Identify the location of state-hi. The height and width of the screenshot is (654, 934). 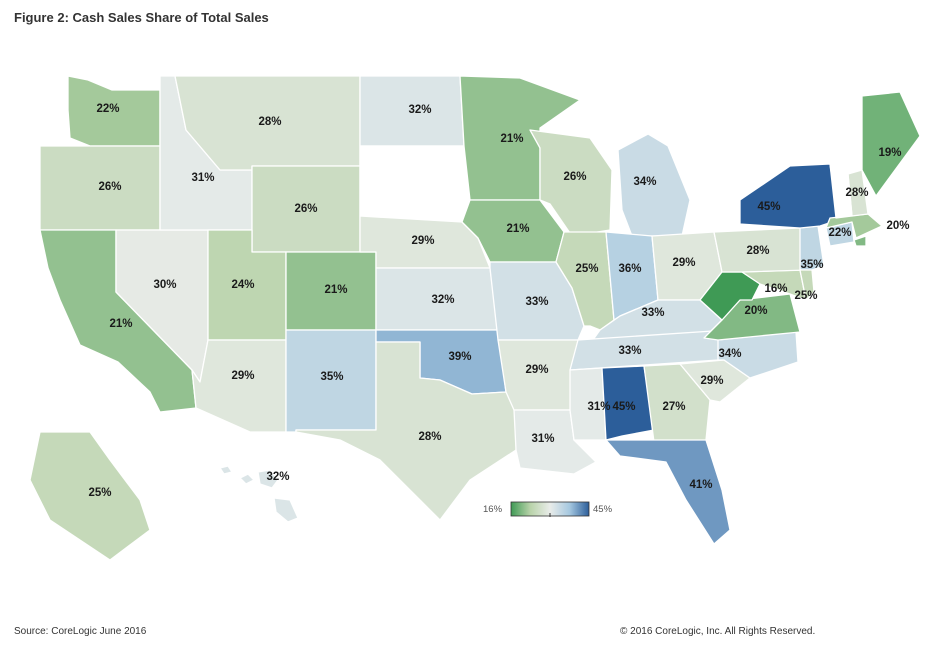
(259, 494).